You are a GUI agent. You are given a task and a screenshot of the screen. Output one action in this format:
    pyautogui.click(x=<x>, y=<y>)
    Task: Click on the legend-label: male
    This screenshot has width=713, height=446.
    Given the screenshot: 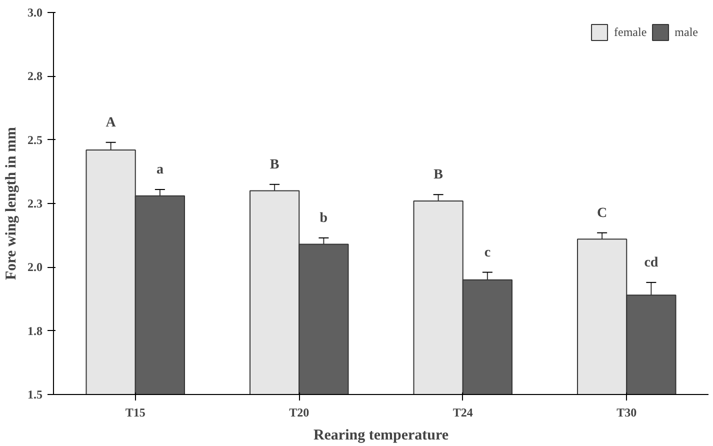 What is the action you would take?
    pyautogui.click(x=686, y=32)
    